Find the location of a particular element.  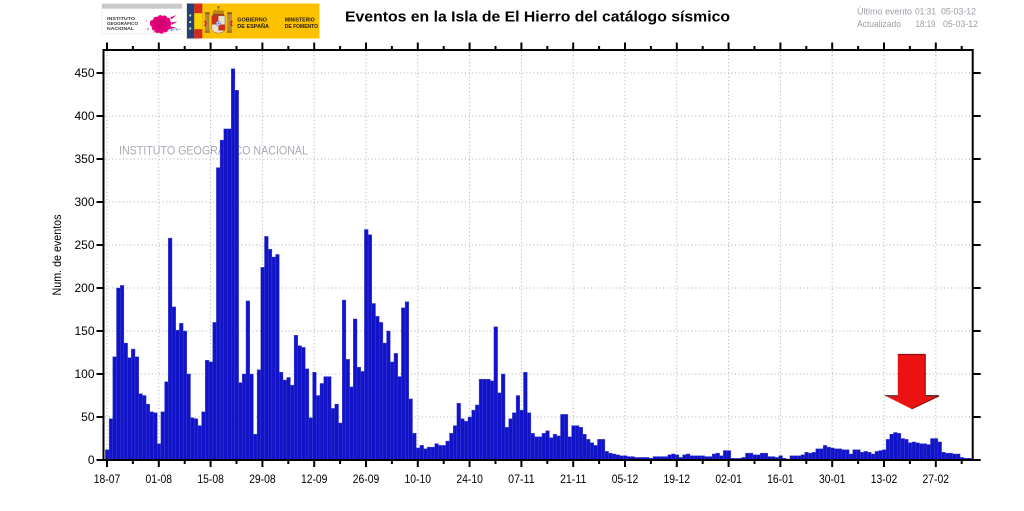

svg-text: 50 is located at coordinates (88, 417).